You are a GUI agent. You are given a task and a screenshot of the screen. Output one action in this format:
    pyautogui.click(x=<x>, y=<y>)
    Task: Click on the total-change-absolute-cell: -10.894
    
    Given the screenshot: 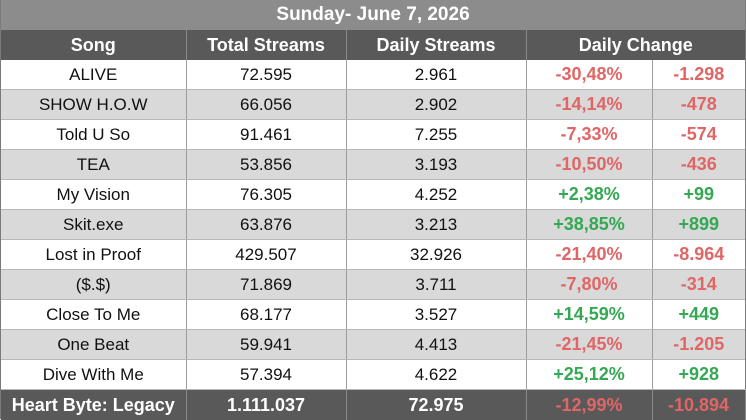 What is the action you would take?
    pyautogui.click(x=698, y=405)
    